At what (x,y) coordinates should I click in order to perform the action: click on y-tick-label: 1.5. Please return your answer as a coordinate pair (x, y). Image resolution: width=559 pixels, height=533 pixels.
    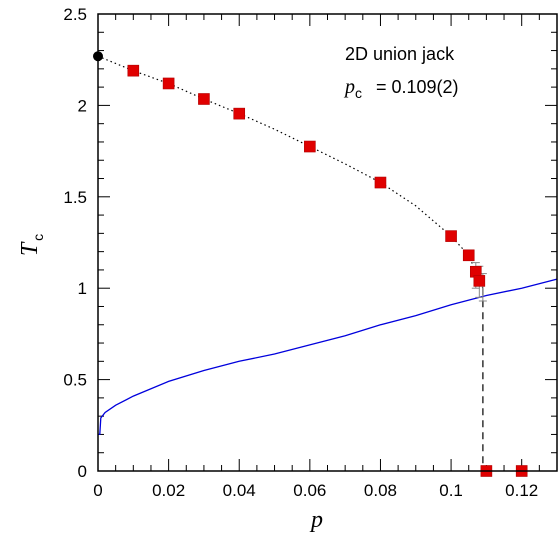
    Looking at the image, I should click on (75, 197).